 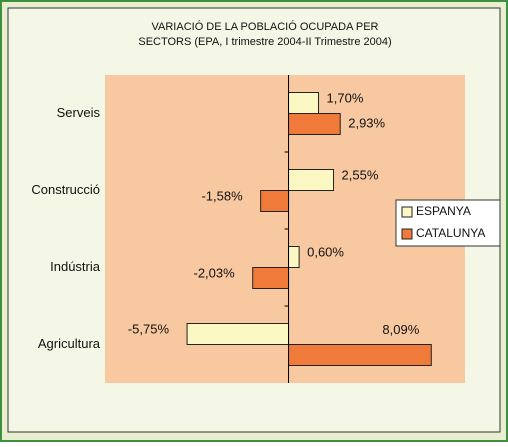 What do you see at coordinates (149, 328) in the screenshot?
I see `data-label: -5,75%` at bounding box center [149, 328].